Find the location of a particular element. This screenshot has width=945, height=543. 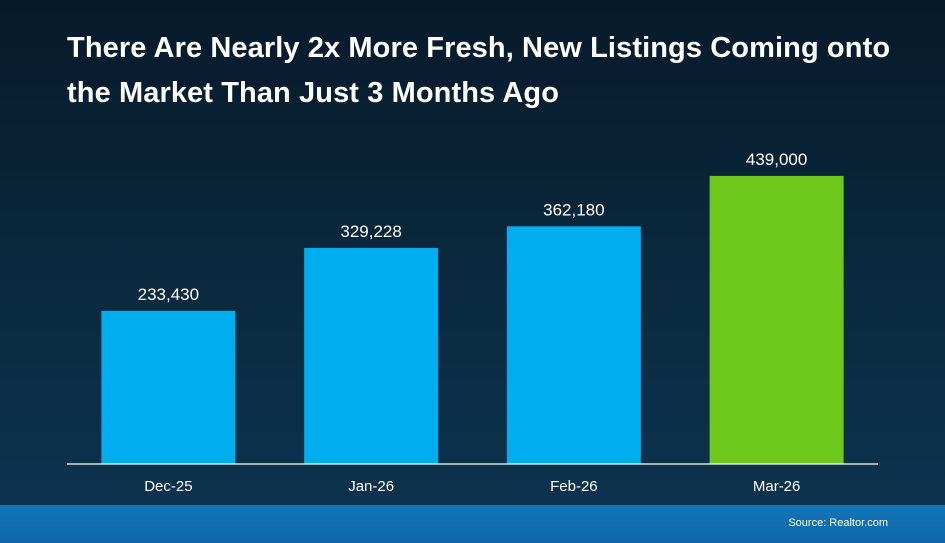

tick-label-dec-25: Dec-25 is located at coordinates (168, 486).